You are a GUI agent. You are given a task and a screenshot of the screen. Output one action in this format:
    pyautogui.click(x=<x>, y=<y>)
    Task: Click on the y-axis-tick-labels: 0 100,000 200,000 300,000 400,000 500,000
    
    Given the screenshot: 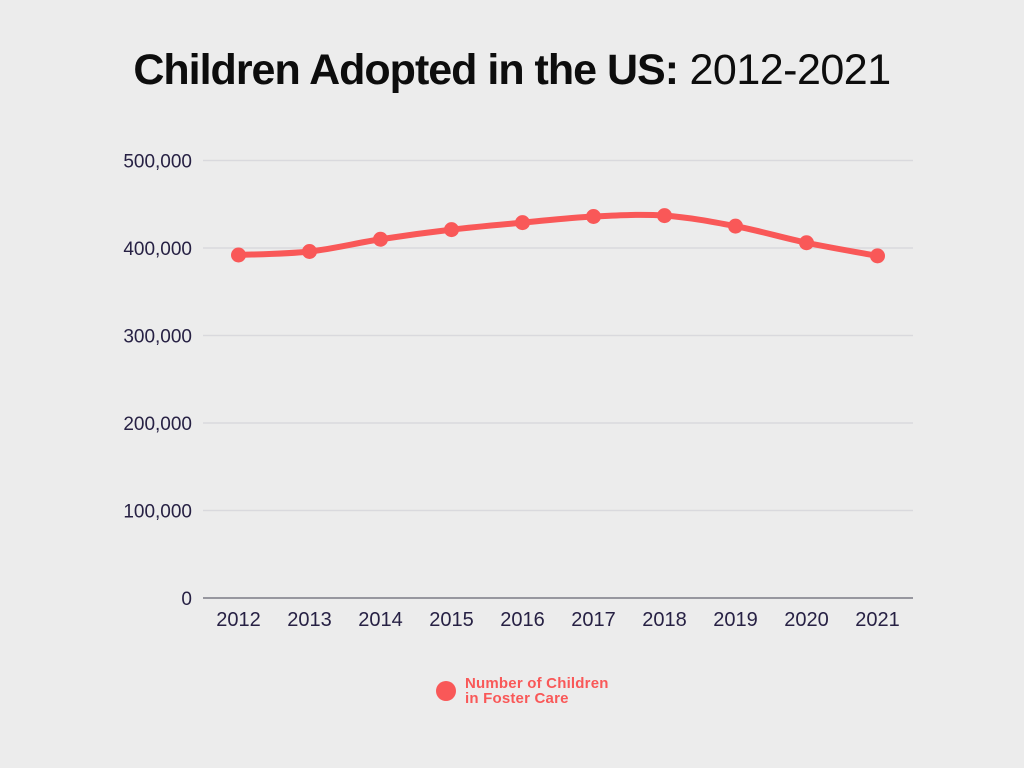 What is the action you would take?
    pyautogui.click(x=157, y=381)
    